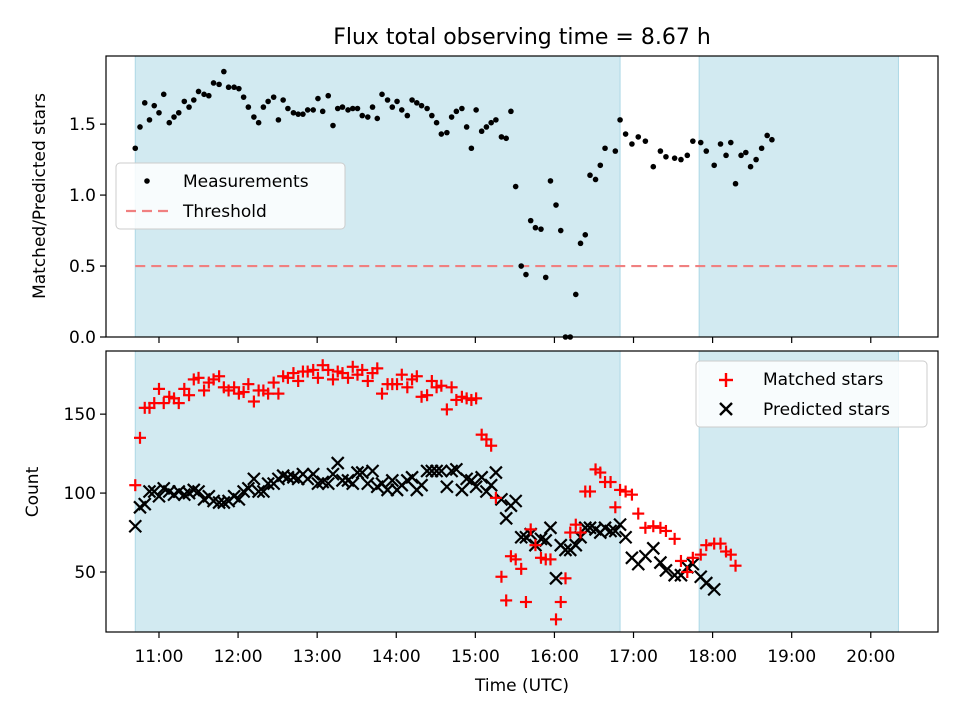 The width and height of the screenshot is (960, 720). Describe the element at coordinates (826, 410) in the screenshot. I see `legend-predicted-label: Predicted stars` at that location.